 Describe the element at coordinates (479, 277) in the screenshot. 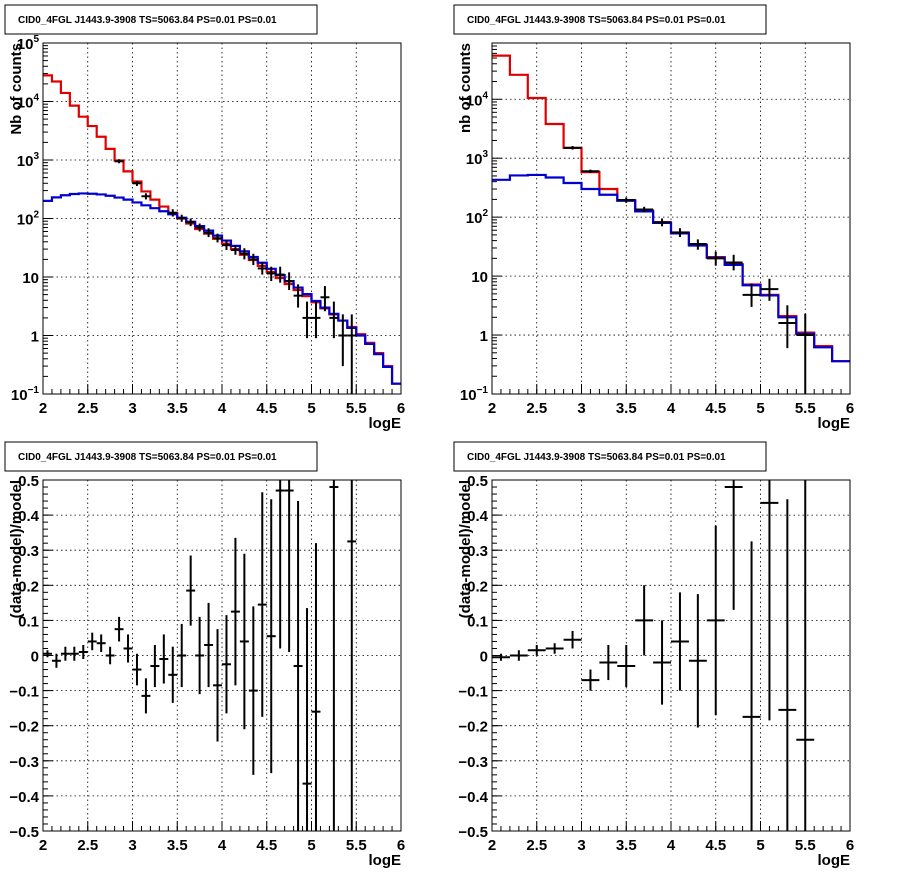

I see `y-tick-label: 10` at that location.